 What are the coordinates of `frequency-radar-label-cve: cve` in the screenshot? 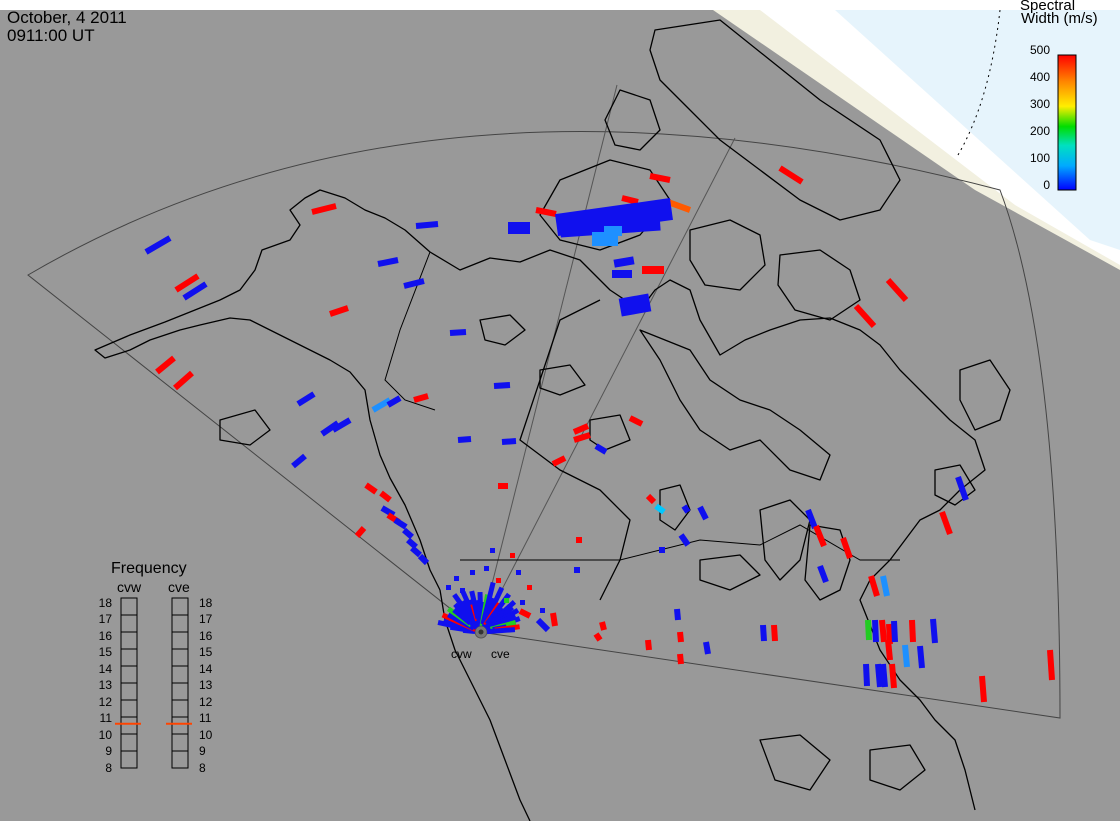 It's located at (179, 587).